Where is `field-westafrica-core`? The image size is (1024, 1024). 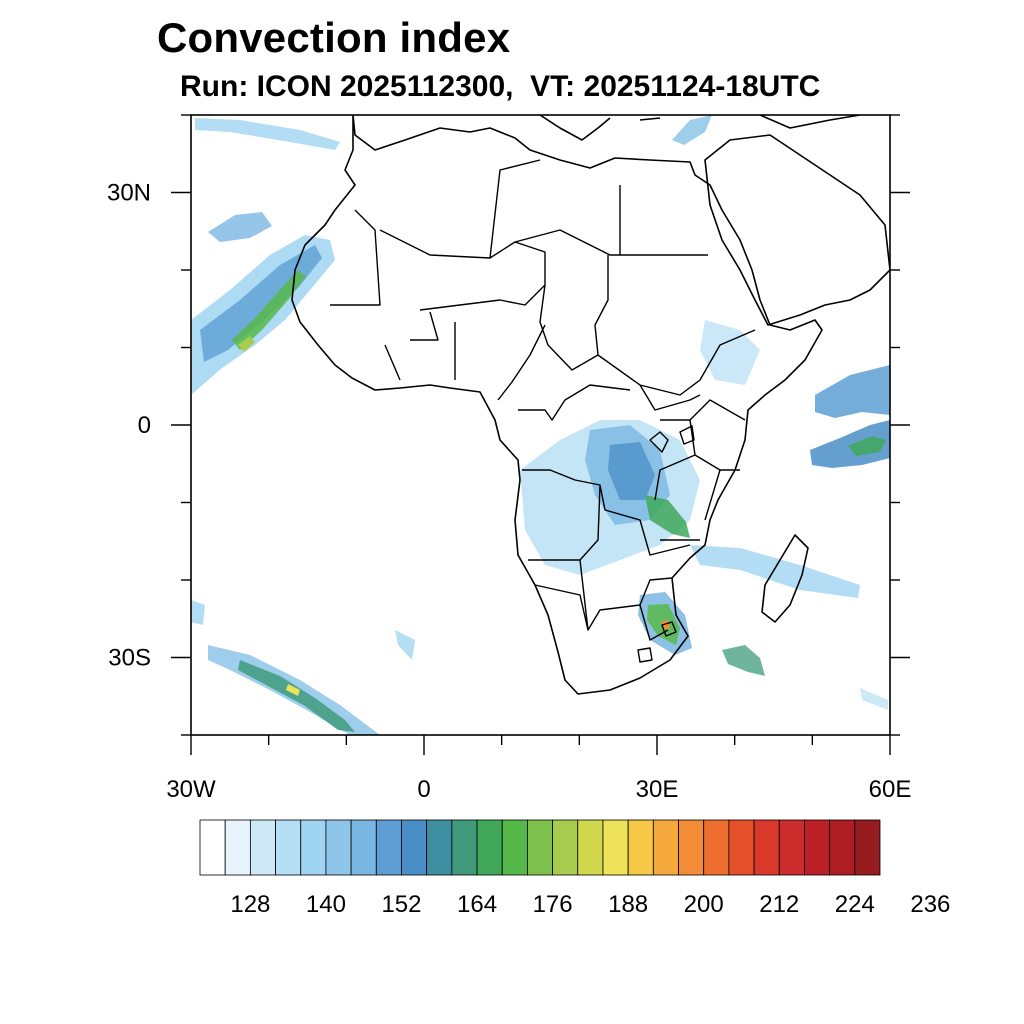 field-westafrica-core is located at coordinates (269, 310).